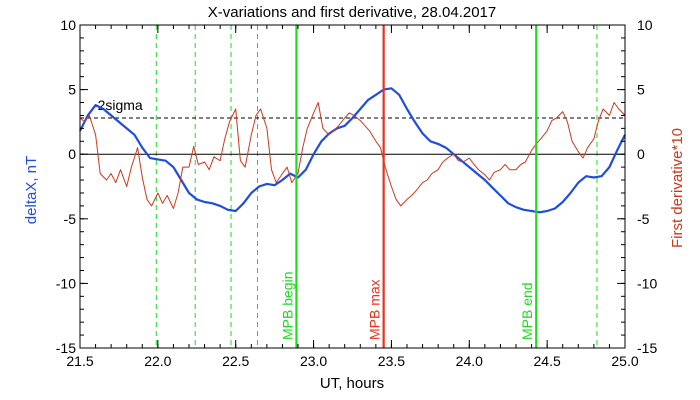 Image resolution: width=700 pixels, height=400 pixels. Describe the element at coordinates (469, 361) in the screenshot. I see `x-tick-label: 24.0` at that location.